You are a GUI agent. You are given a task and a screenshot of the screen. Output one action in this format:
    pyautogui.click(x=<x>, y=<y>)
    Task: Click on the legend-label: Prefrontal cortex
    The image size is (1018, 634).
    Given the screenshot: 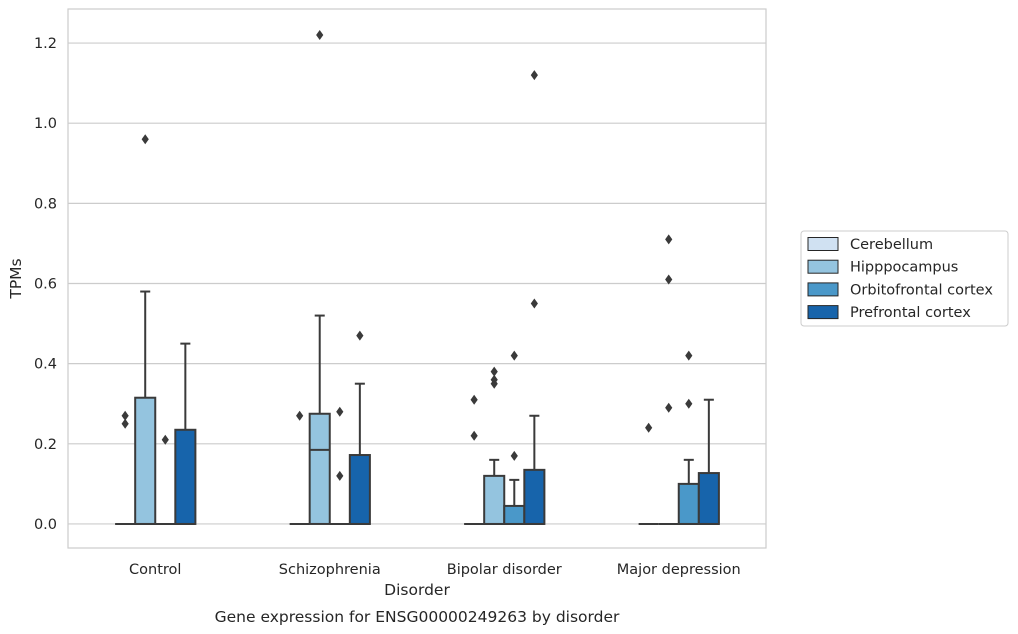 What is the action you would take?
    pyautogui.click(x=910, y=313)
    